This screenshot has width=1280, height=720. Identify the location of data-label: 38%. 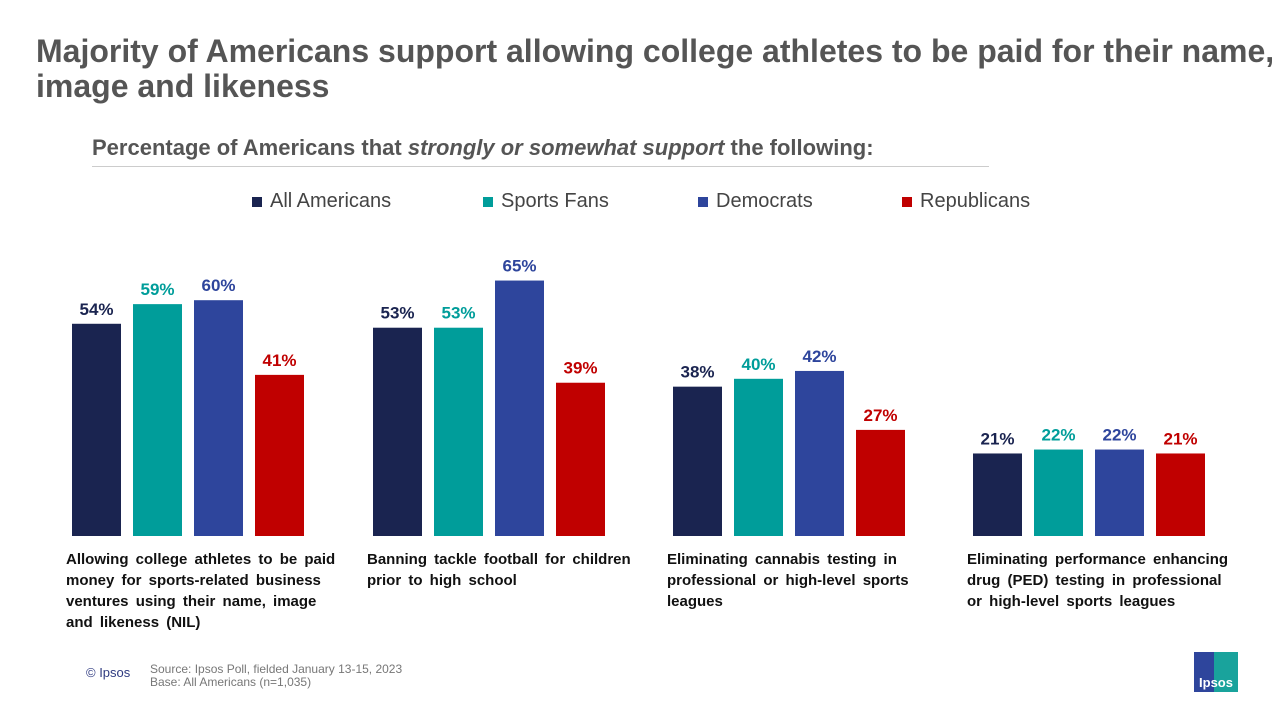
(697, 372).